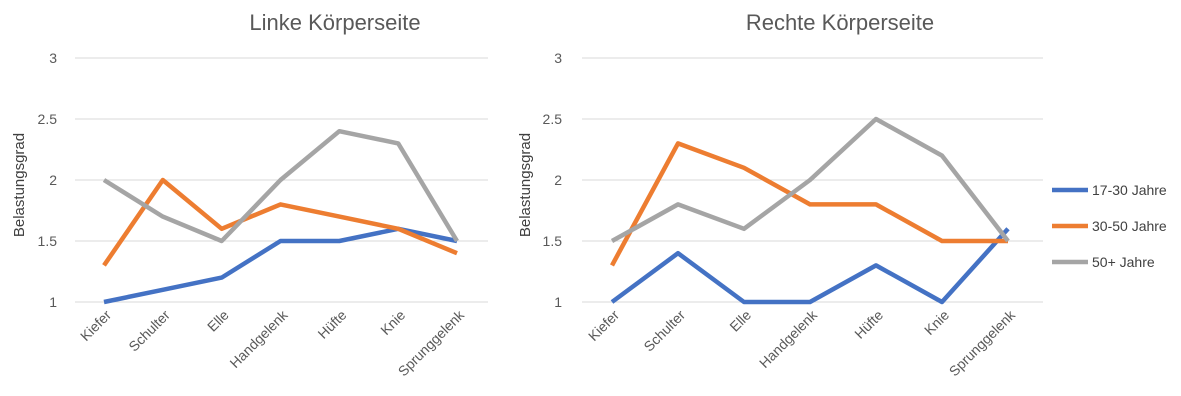 This screenshot has width=1181, height=396. What do you see at coordinates (334, 22) in the screenshot?
I see `chart-title: Linke Körperseite` at bounding box center [334, 22].